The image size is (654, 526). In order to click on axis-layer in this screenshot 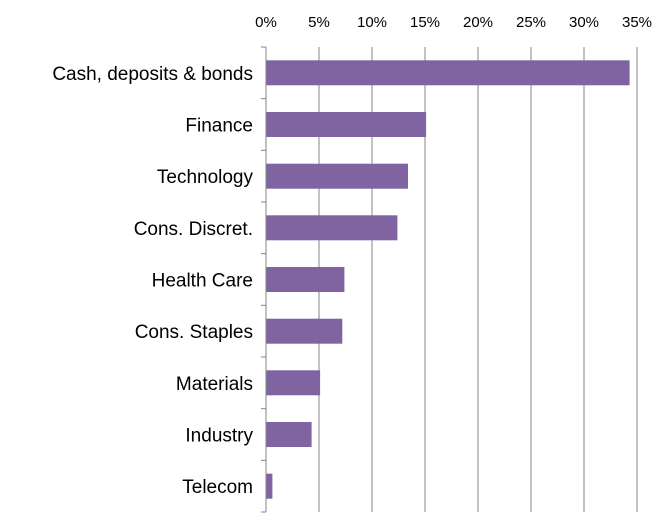, I will do `click(264, 279)`.